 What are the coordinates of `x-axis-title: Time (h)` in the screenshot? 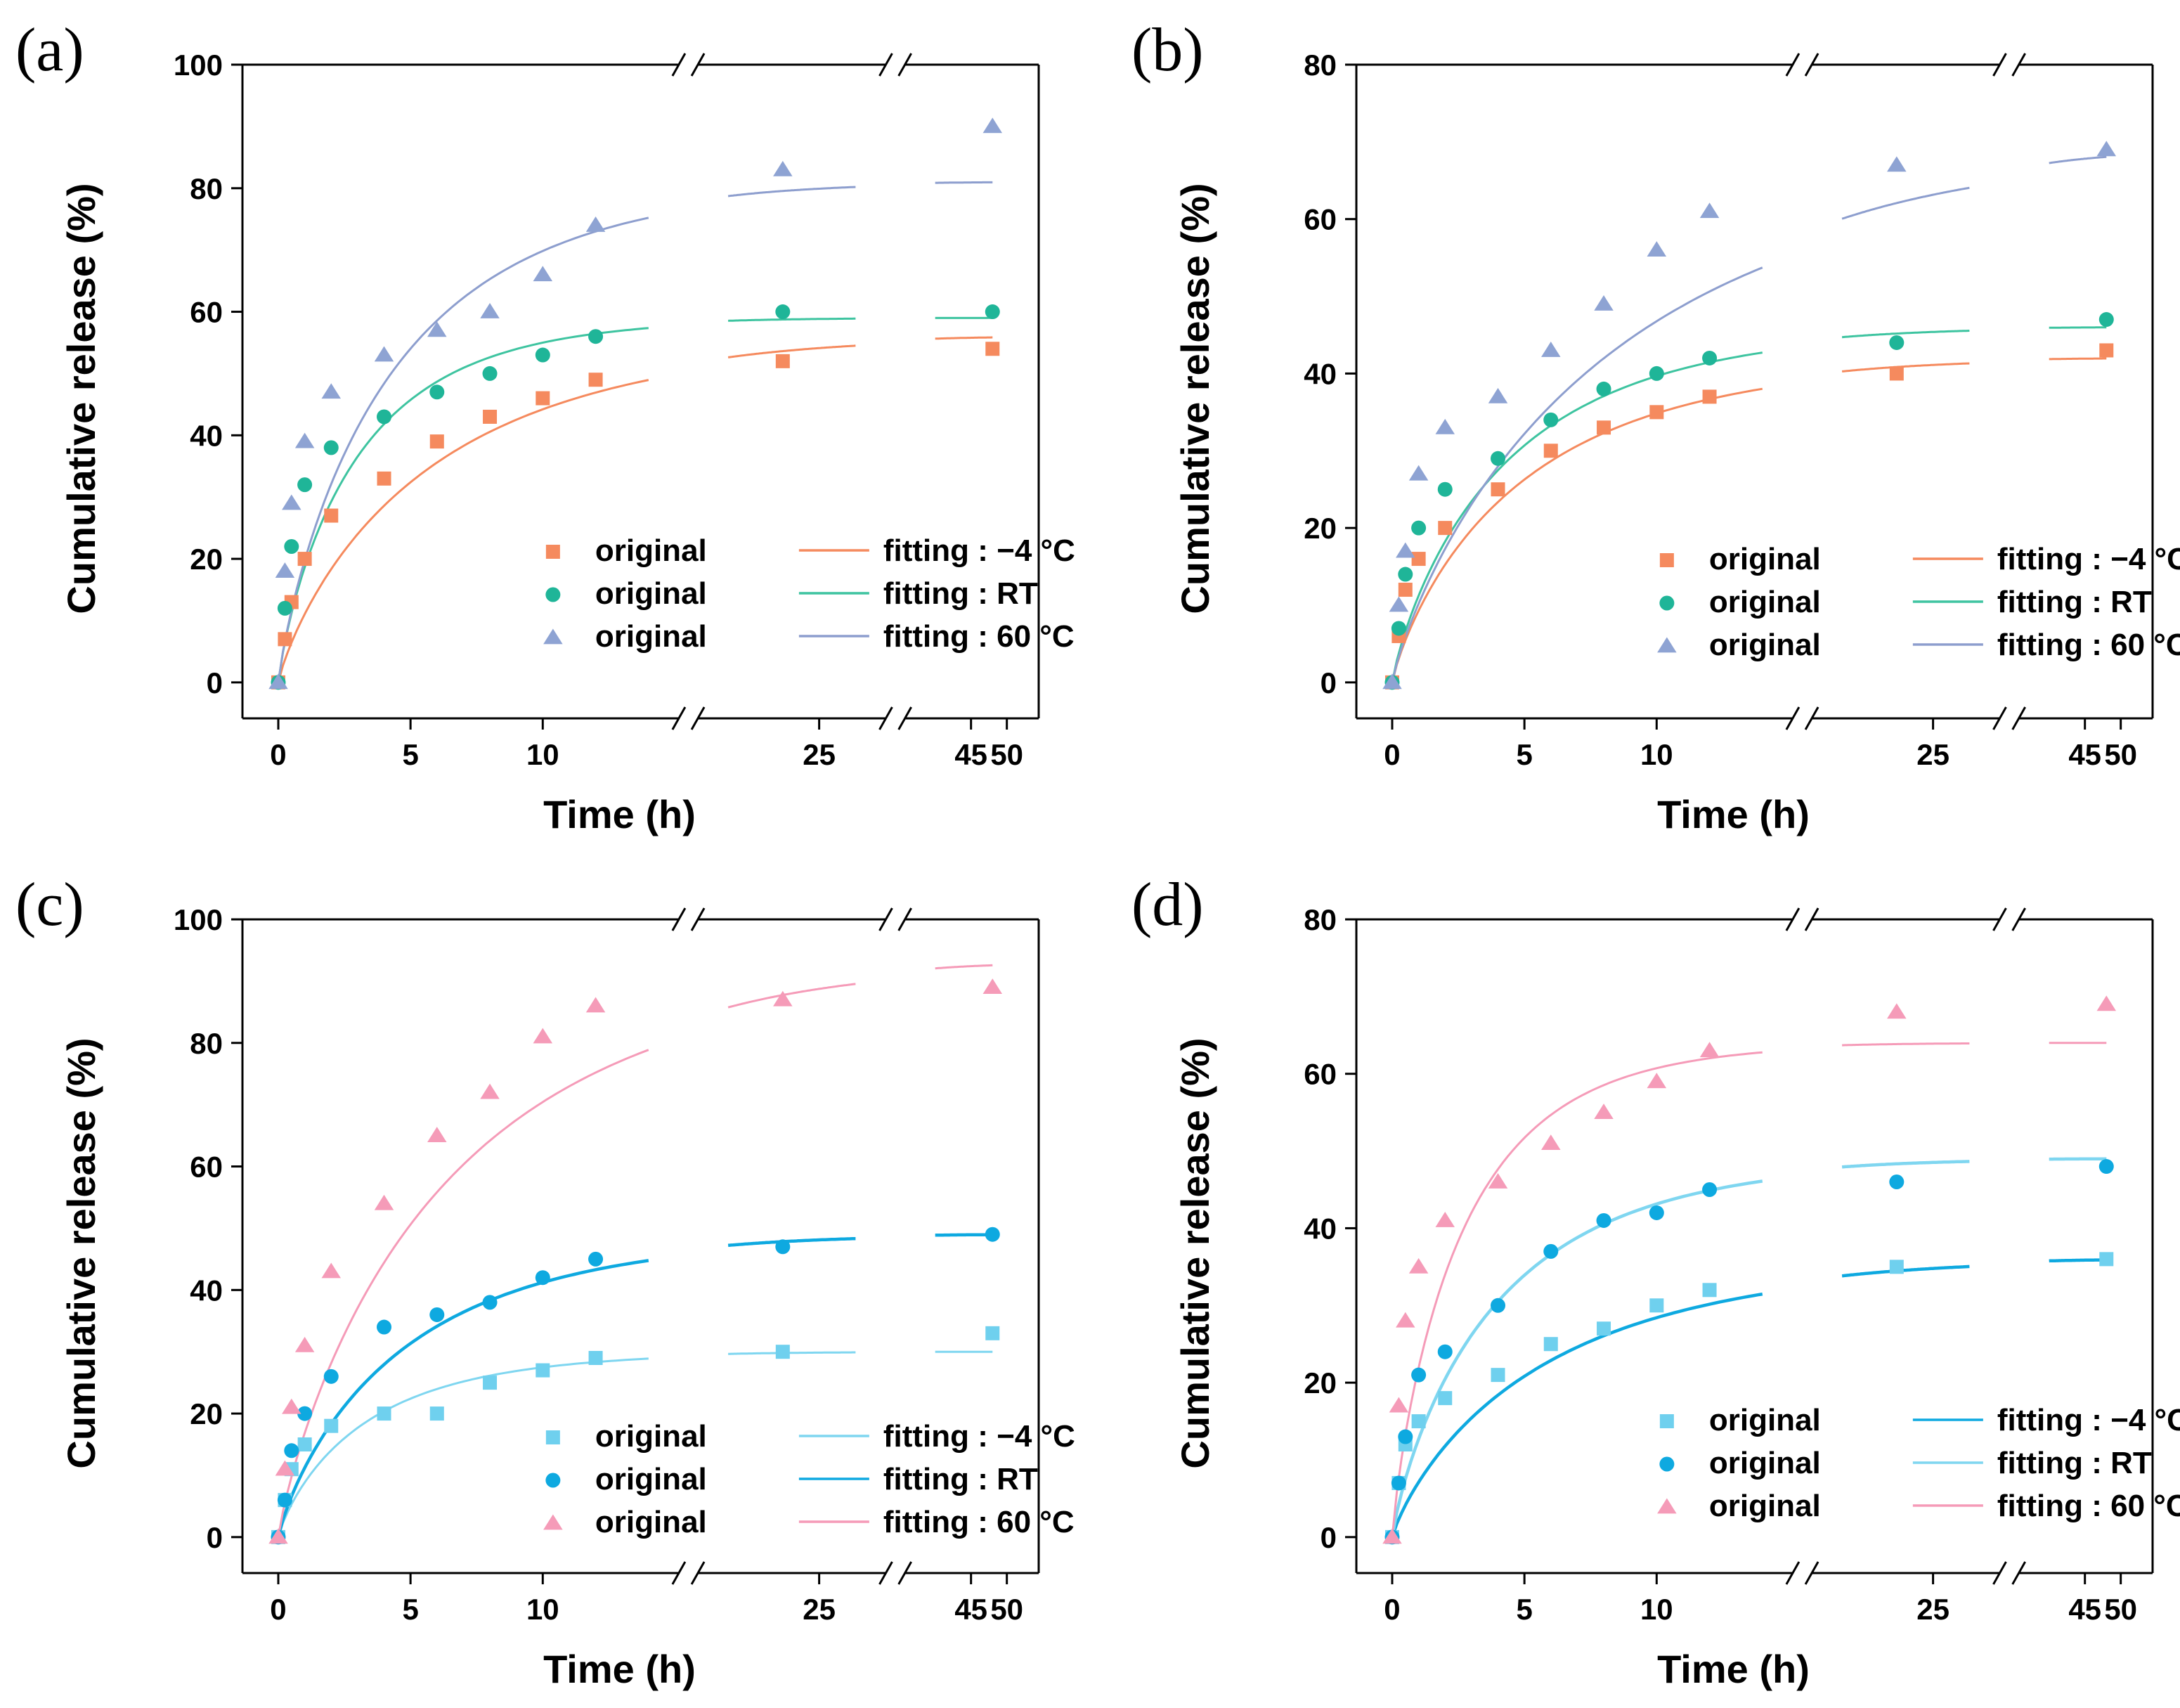 It's located at (619, 1669).